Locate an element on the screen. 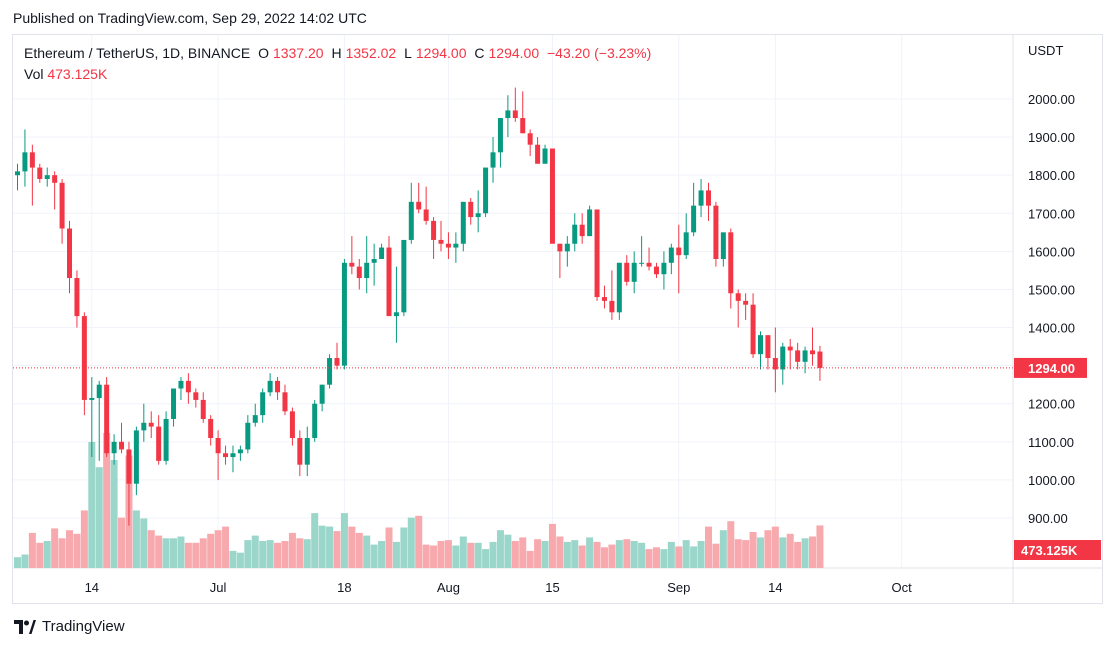 The image size is (1116, 648). change-value: −43.20 (−3.23%) is located at coordinates (599, 53).